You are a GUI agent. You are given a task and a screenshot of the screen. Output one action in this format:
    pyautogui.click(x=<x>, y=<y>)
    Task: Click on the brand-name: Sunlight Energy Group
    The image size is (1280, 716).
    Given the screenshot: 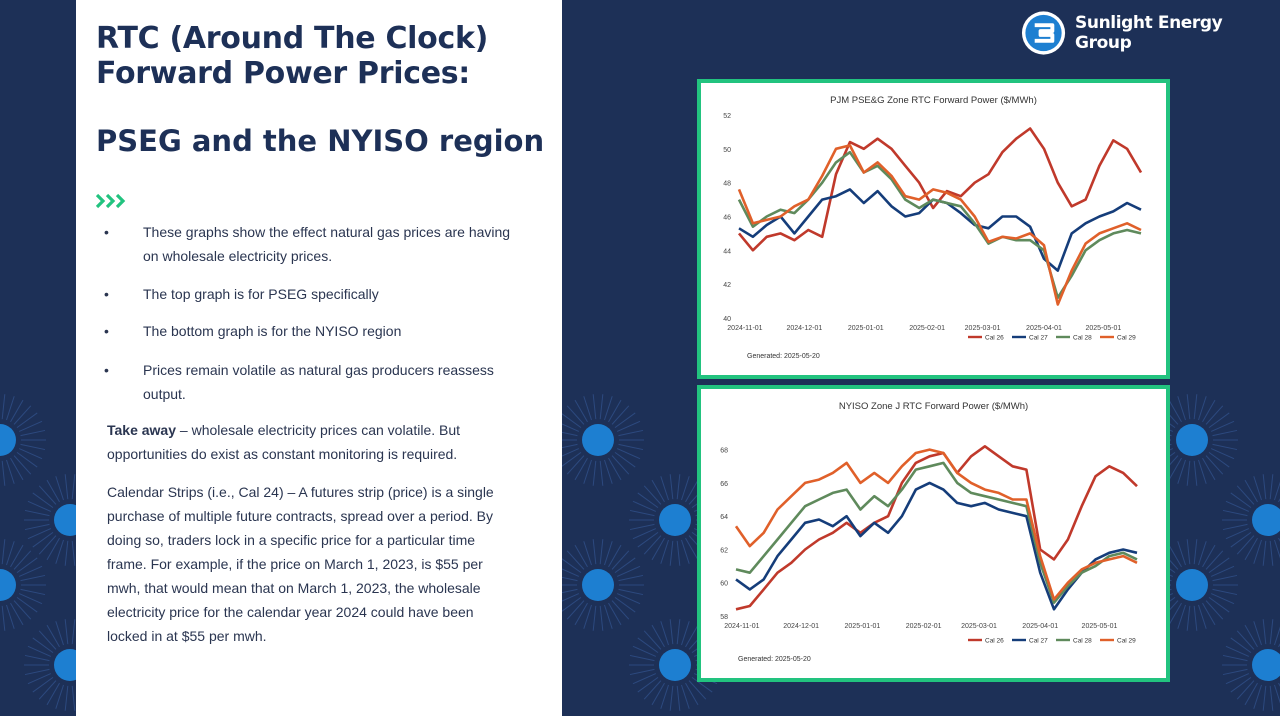 What is the action you would take?
    pyautogui.click(x=1149, y=33)
    